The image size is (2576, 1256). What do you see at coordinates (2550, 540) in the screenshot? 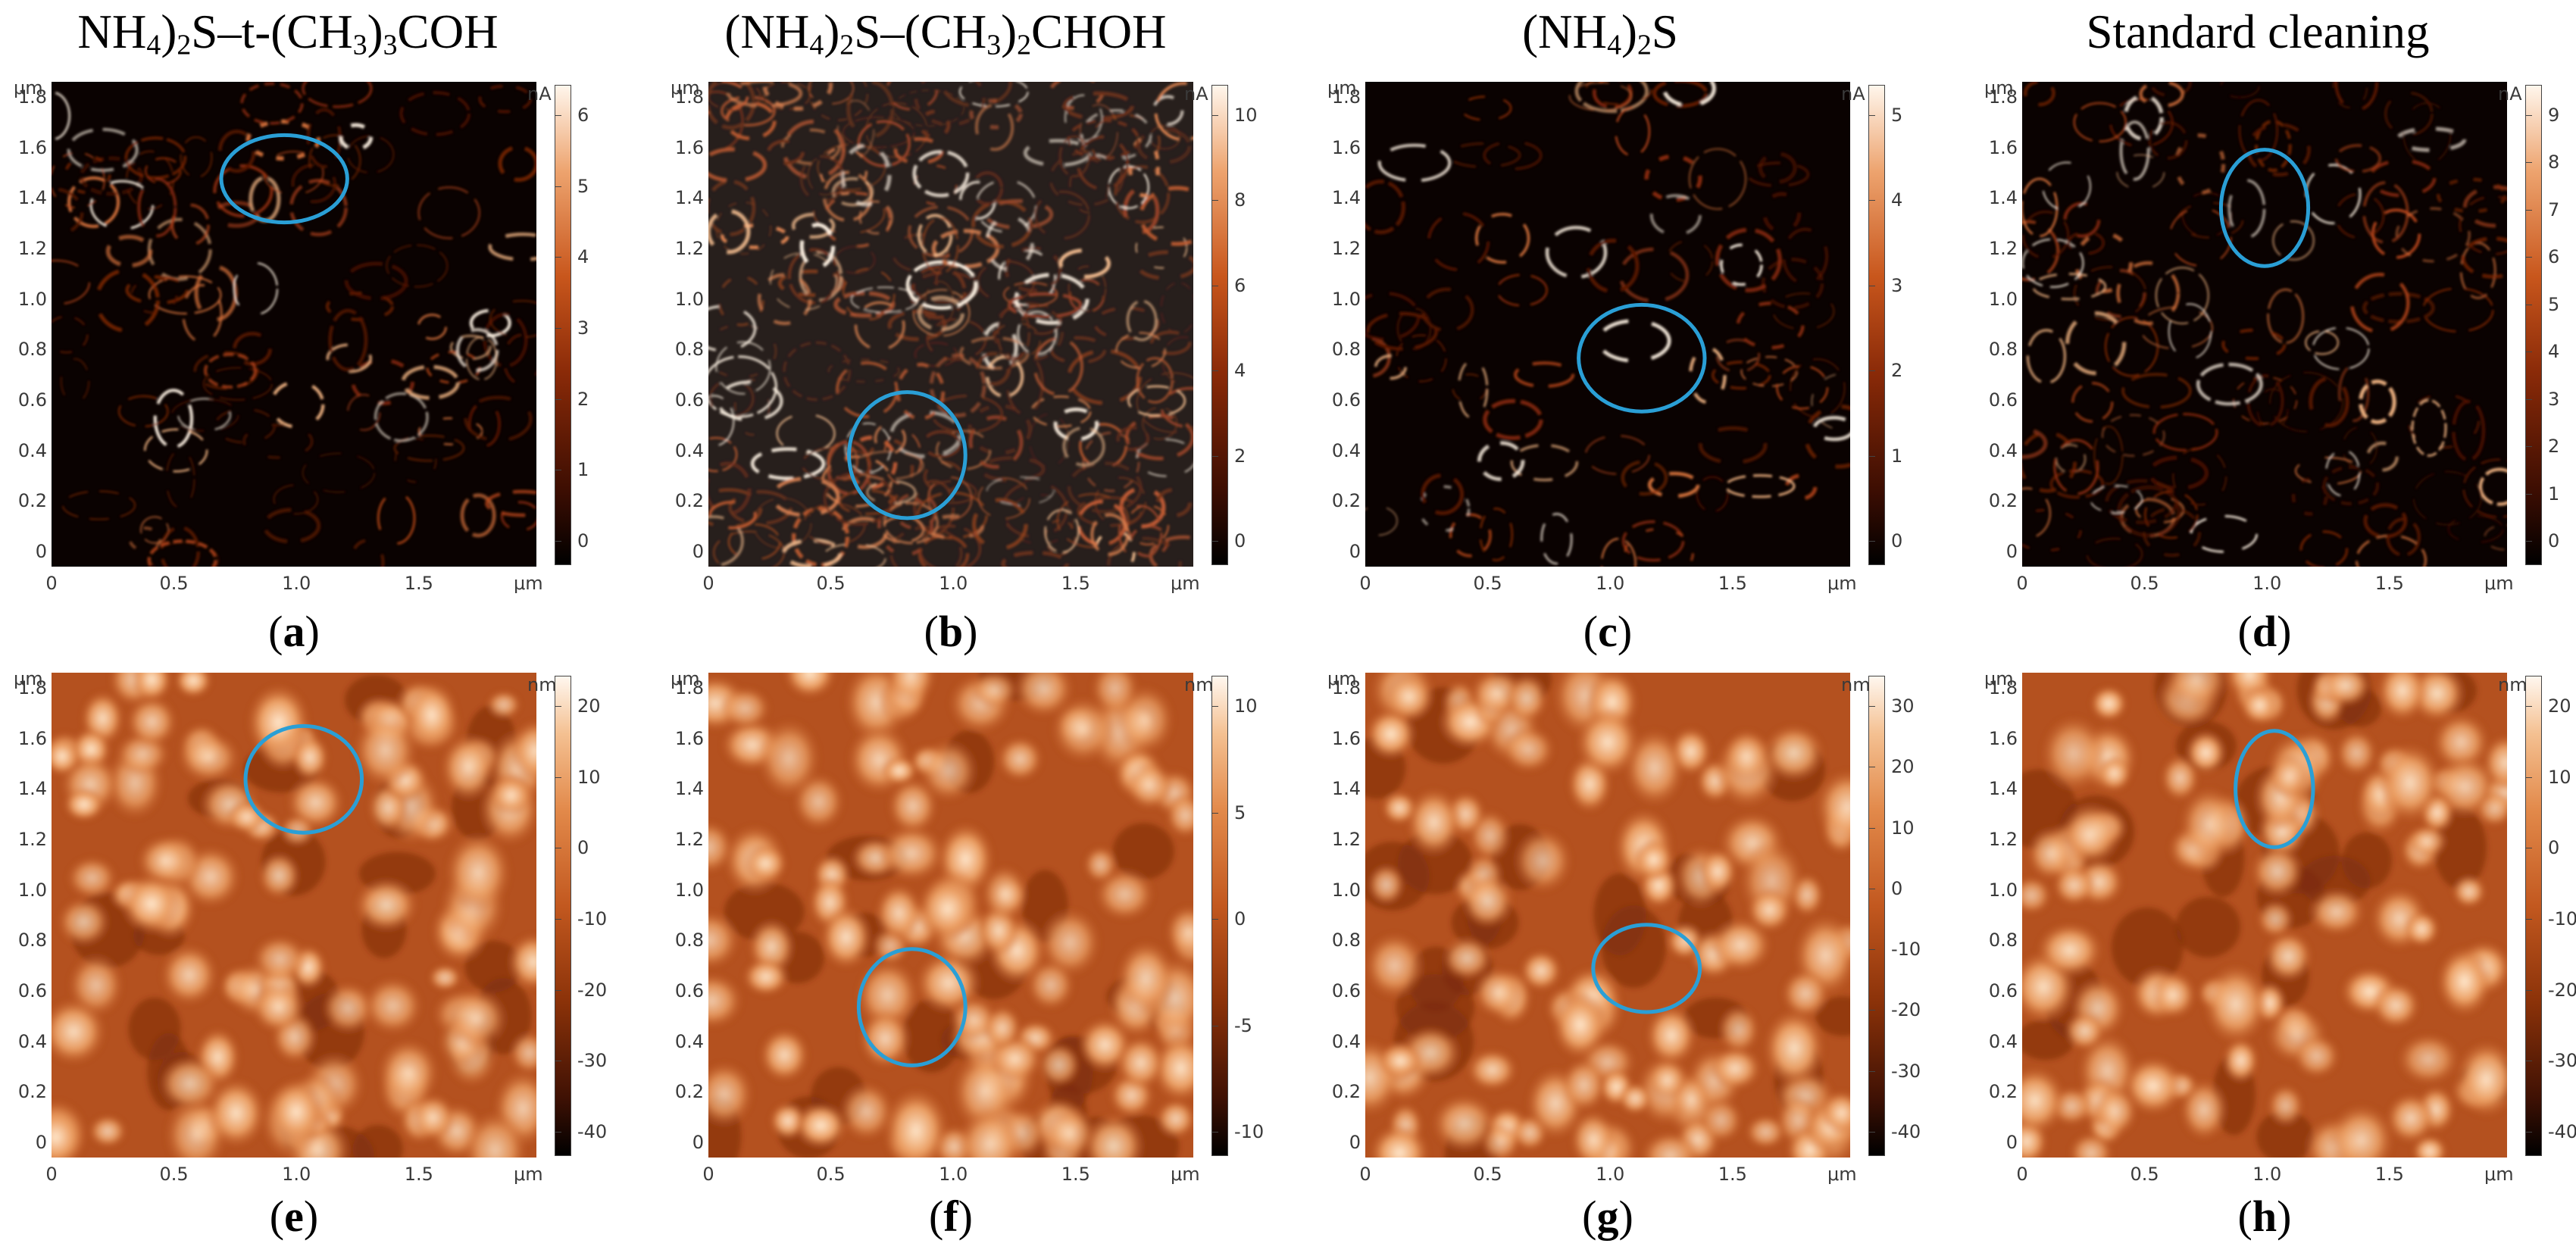
I see `colorbar-tick-label: 0` at bounding box center [2550, 540].